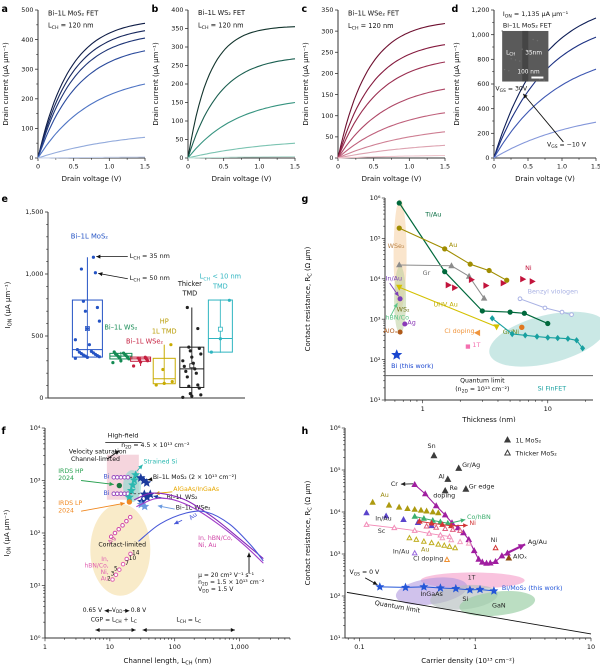  What do you see at coordinates (374, 13) in the screenshot?
I see `bi-1l-wse-fet: Bi–1L WSe₂ FET` at bounding box center [374, 13].